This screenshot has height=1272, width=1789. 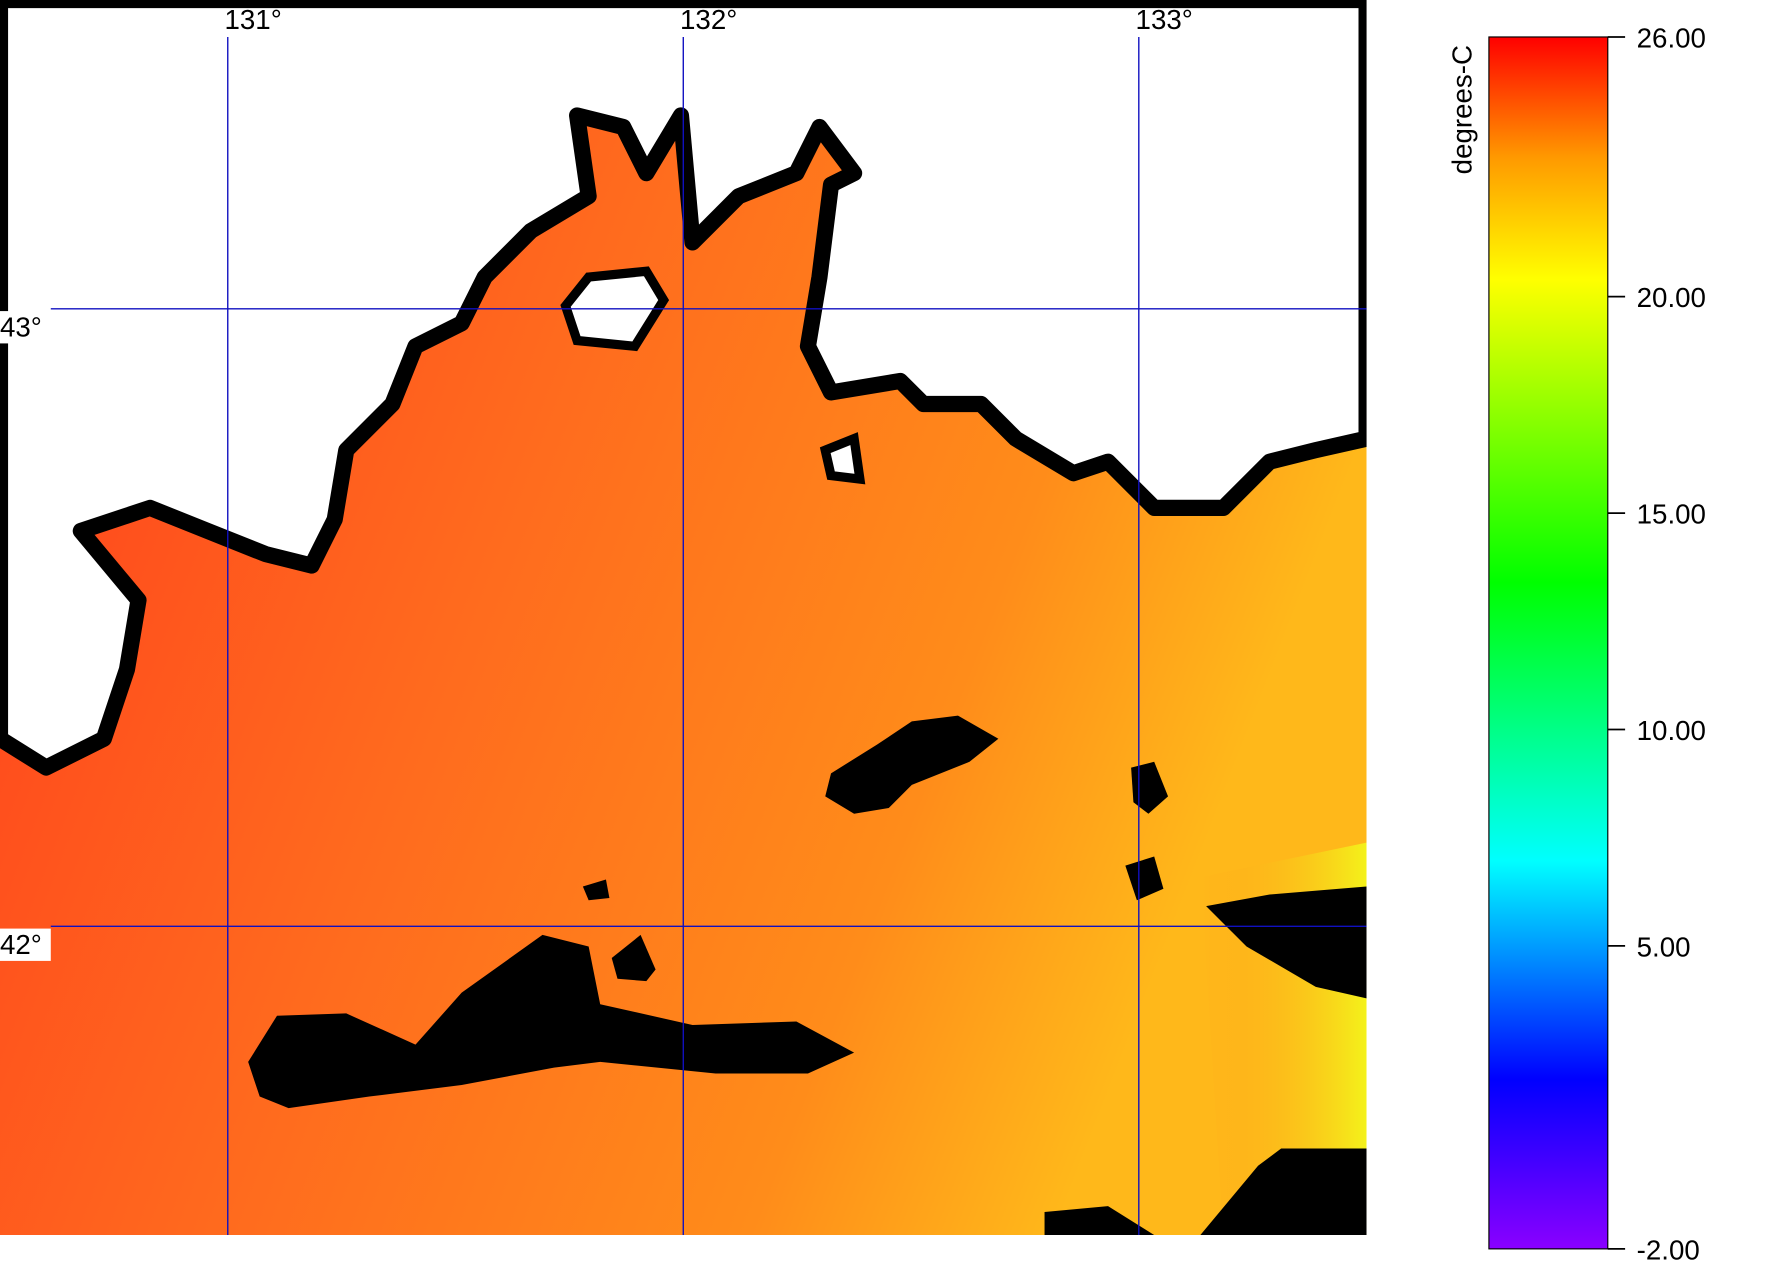 What do you see at coordinates (1462, 109) in the screenshot?
I see `colorbar-label: degrees-C` at bounding box center [1462, 109].